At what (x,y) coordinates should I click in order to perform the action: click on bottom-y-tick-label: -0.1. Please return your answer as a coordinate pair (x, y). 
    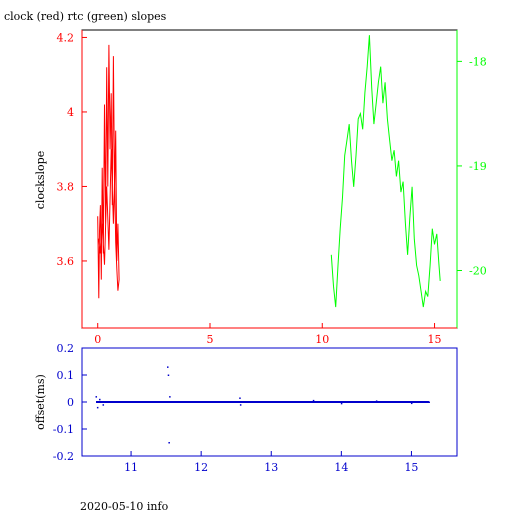
    Looking at the image, I should click on (63, 429).